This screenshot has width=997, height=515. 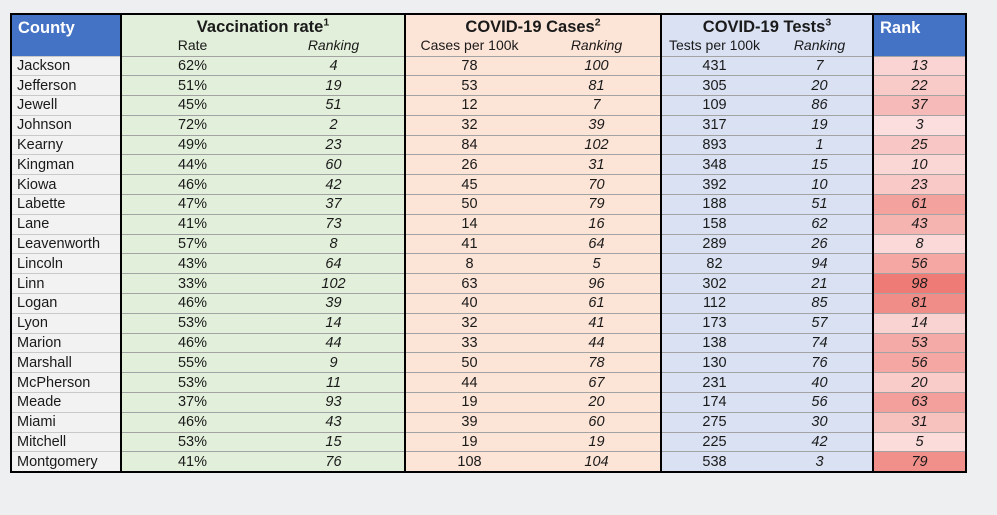 I want to click on cases-ranking-cell: 64, so click(x=597, y=243).